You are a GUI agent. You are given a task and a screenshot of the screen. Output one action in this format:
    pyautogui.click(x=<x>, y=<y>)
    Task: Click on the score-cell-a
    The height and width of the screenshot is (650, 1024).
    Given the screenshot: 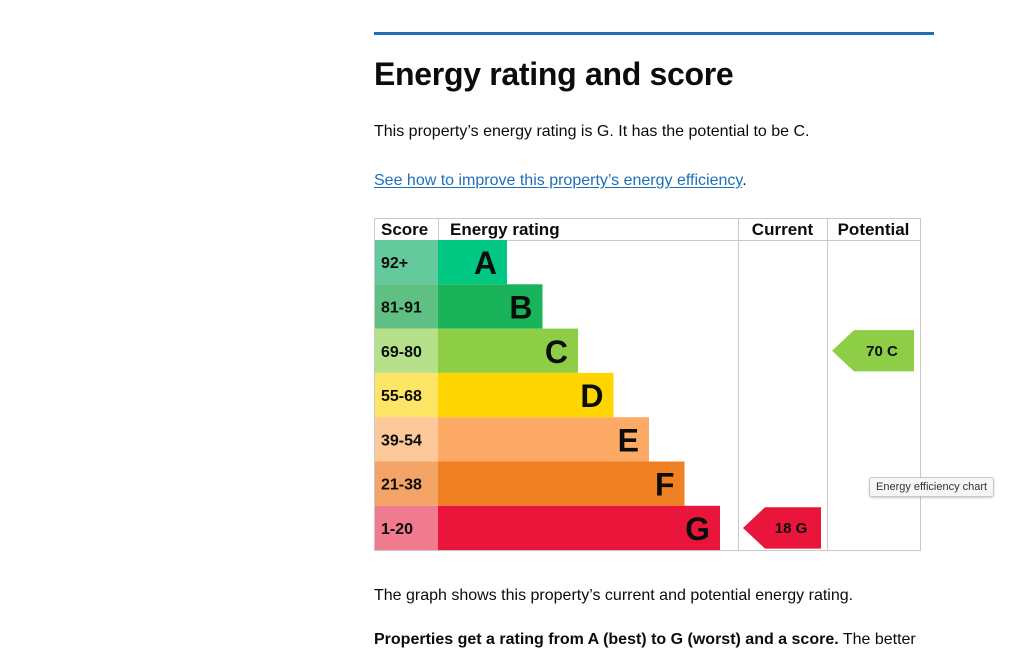 What is the action you would take?
    pyautogui.click(x=406, y=262)
    